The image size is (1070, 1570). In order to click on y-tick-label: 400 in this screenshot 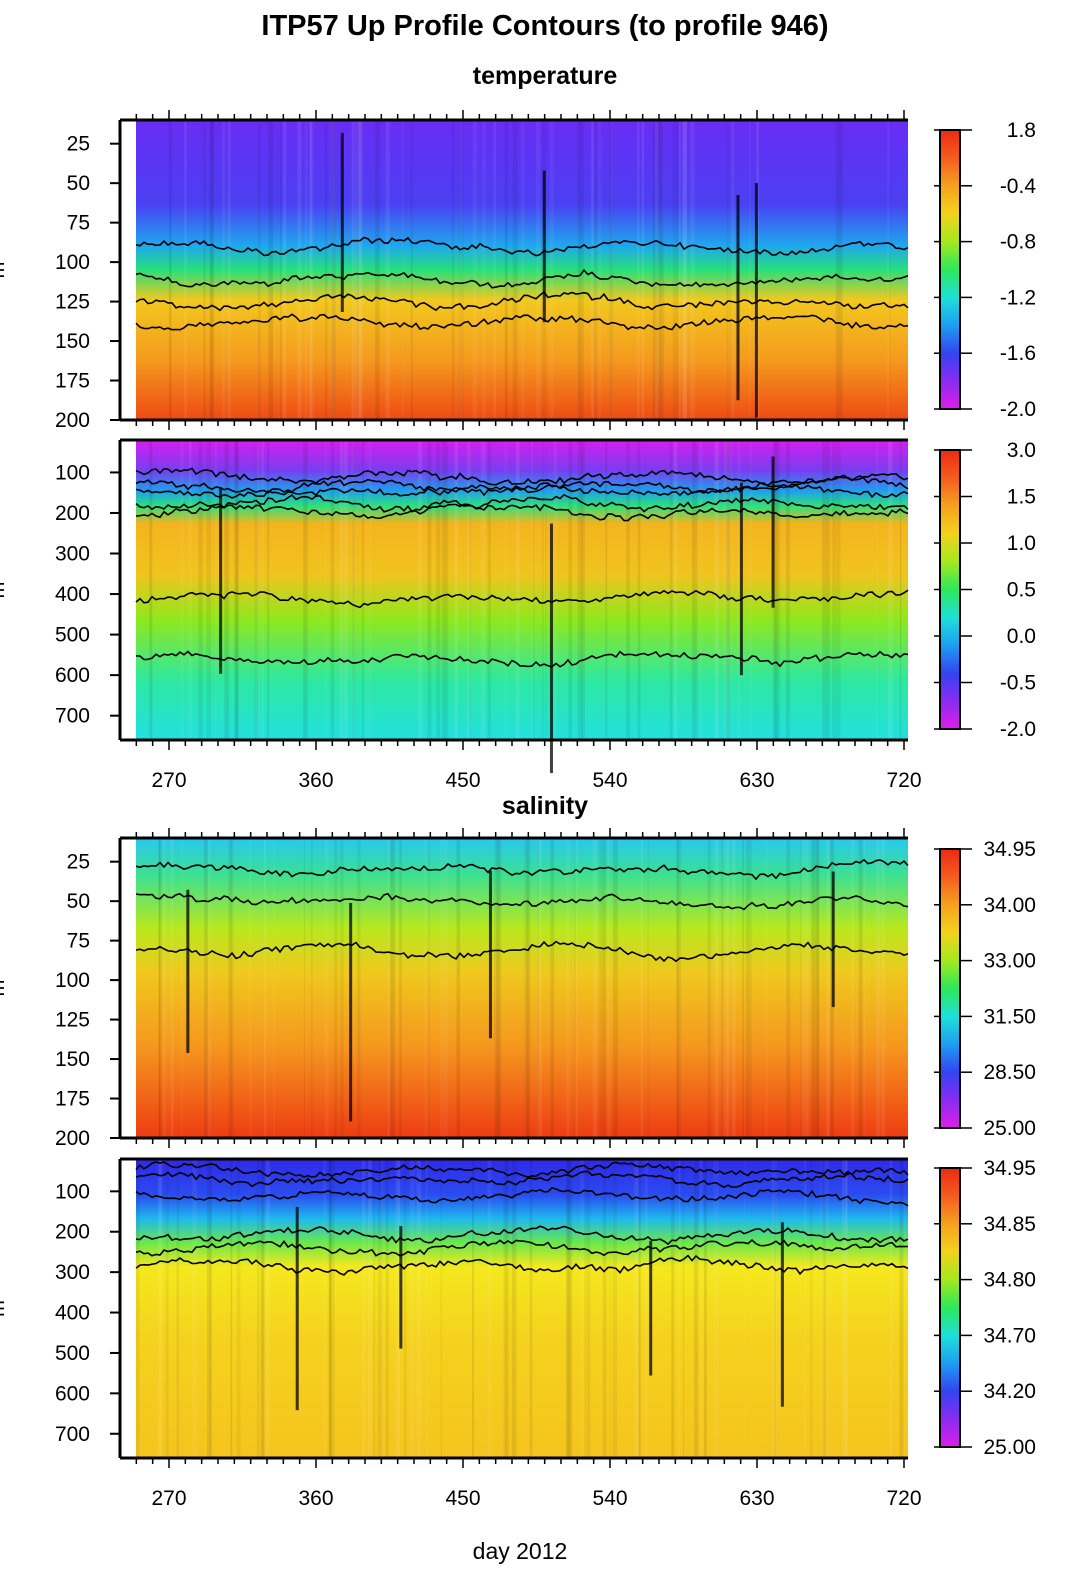, I will do `click(72, 1313)`.